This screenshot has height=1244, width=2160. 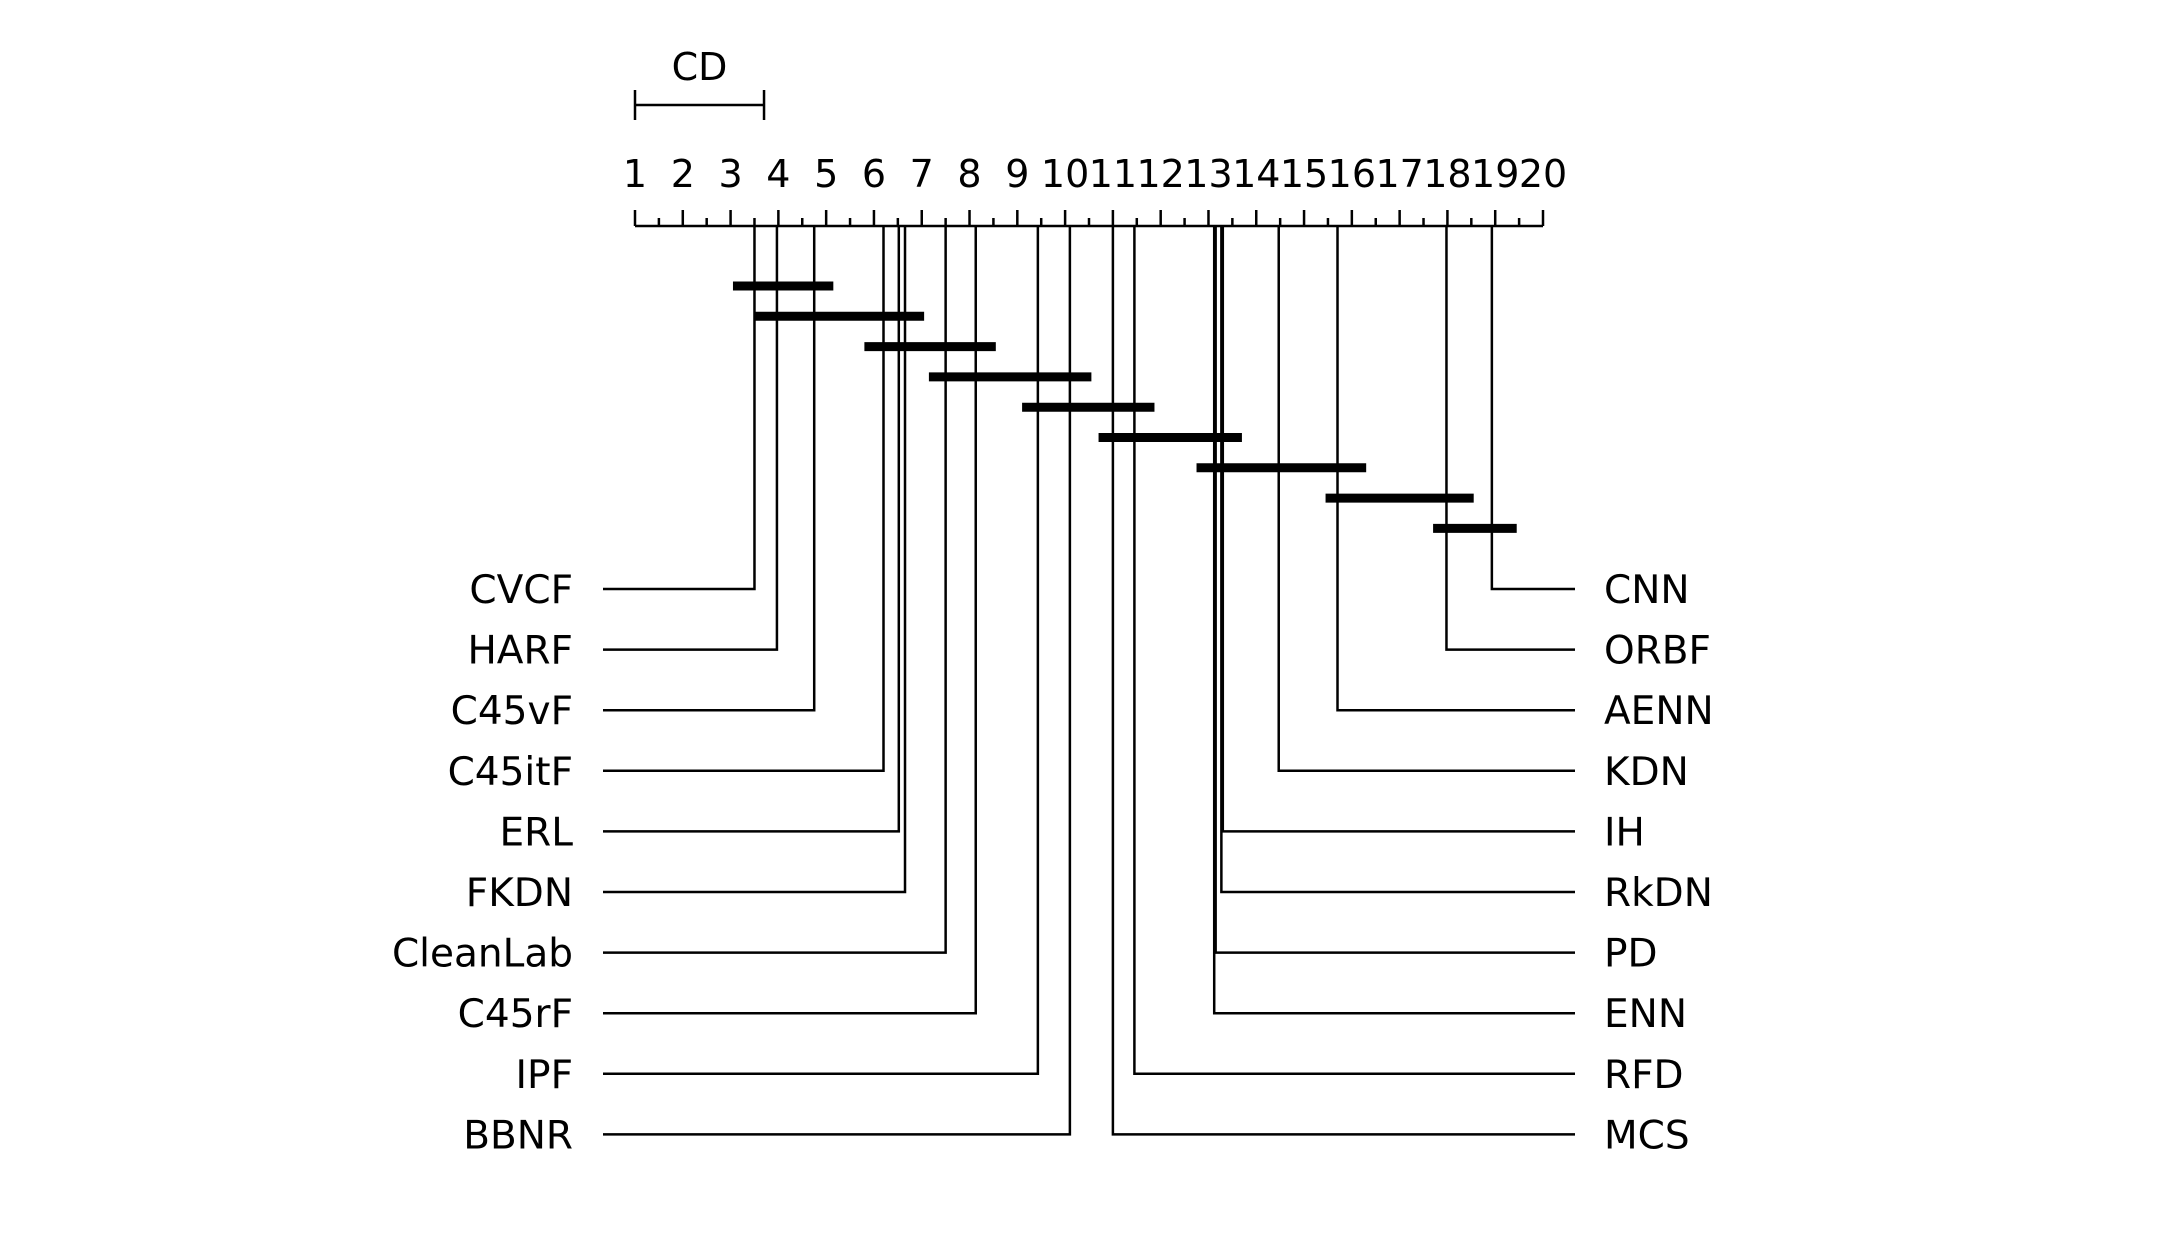 I want to click on method-label-orbf: ORBF, so click(x=1657, y=651).